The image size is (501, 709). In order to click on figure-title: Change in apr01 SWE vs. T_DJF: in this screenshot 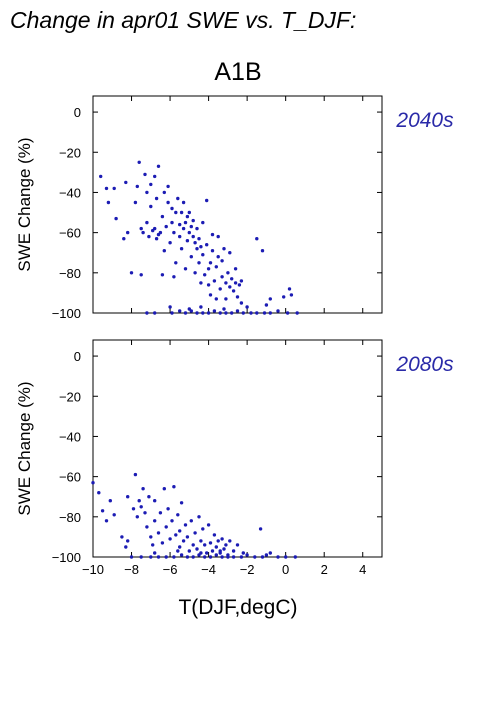, I will do `click(183, 20)`.